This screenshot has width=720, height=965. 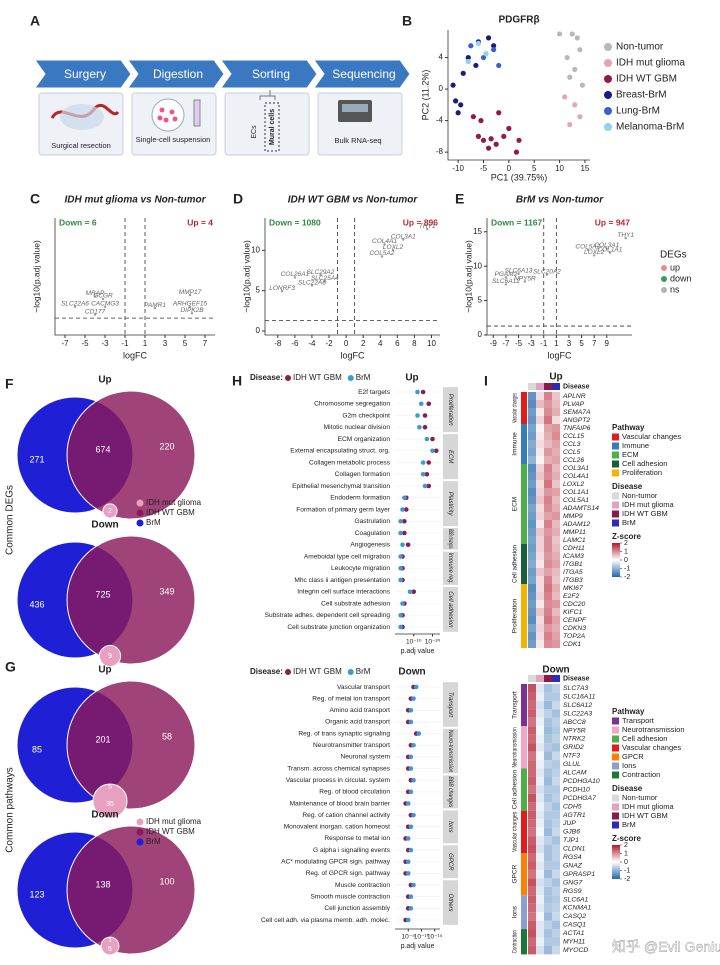 I want to click on gene-label: MYH11, so click(x=574, y=942).